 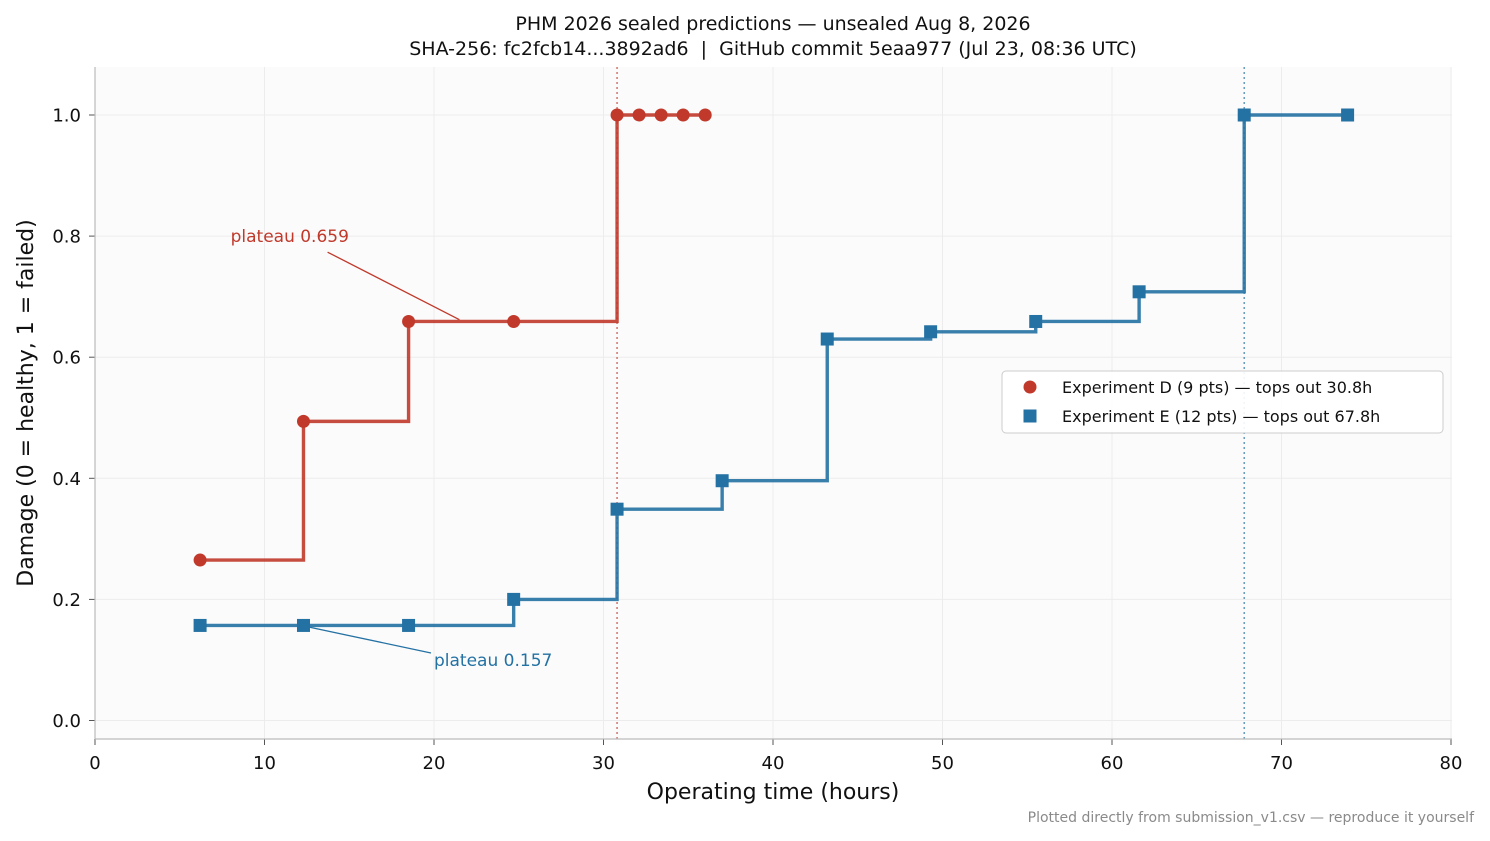 What do you see at coordinates (1030, 387) in the screenshot?
I see `legend-marker-d` at bounding box center [1030, 387].